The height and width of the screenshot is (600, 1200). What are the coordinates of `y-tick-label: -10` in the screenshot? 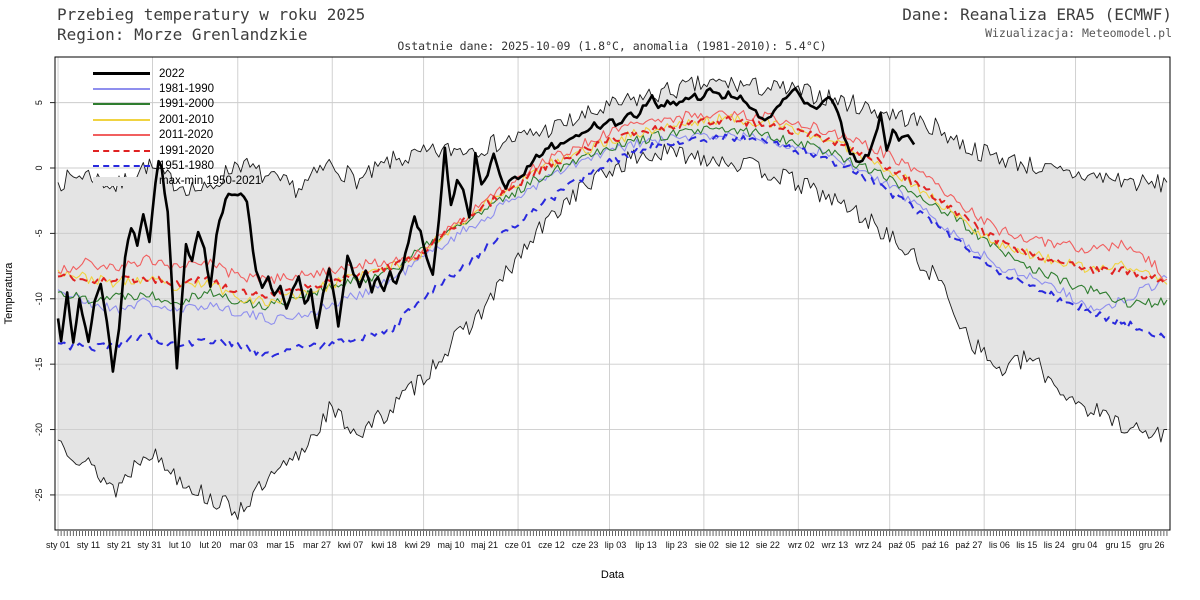 It's located at (39, 298).